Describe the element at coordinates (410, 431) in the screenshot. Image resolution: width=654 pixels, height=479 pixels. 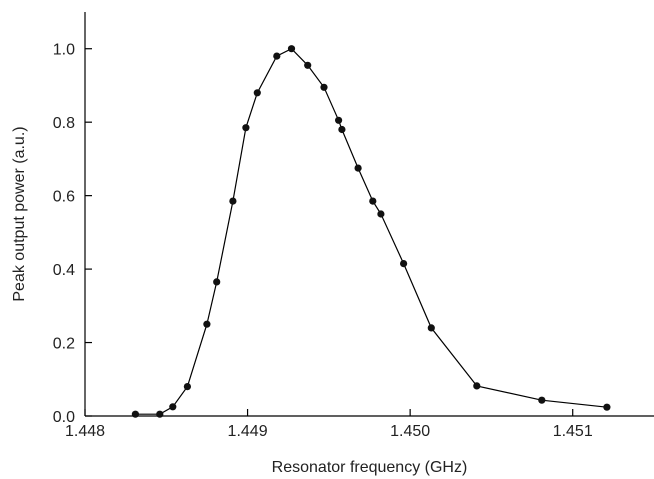
I see `x-tick-label: 1.450` at that location.